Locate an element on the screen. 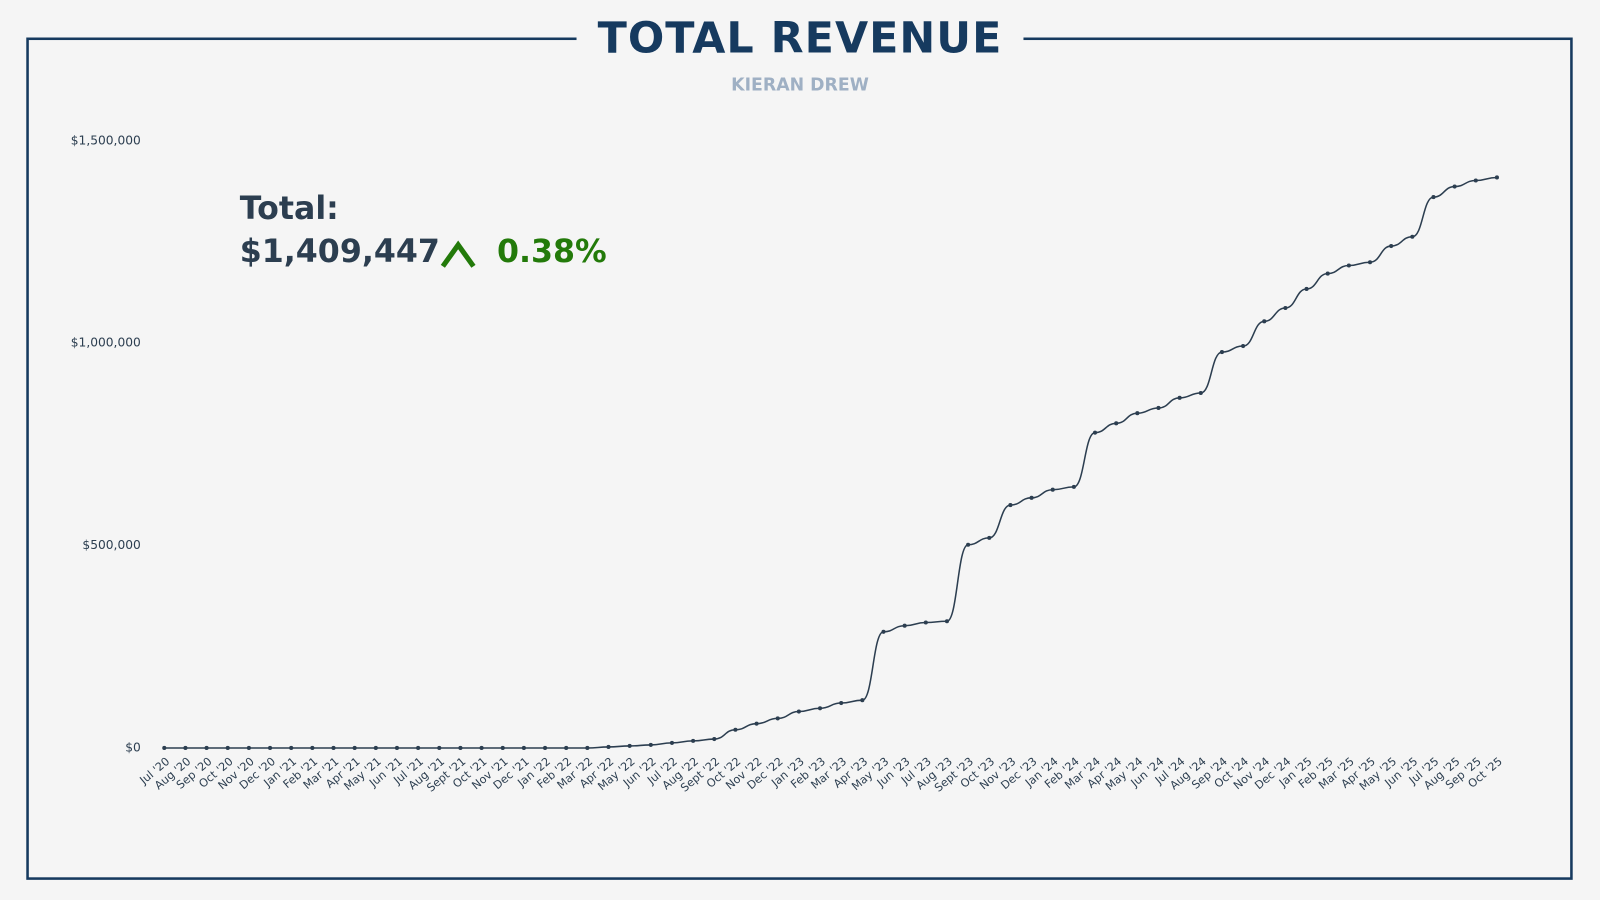  total-label: Total: is located at coordinates (289, 209).